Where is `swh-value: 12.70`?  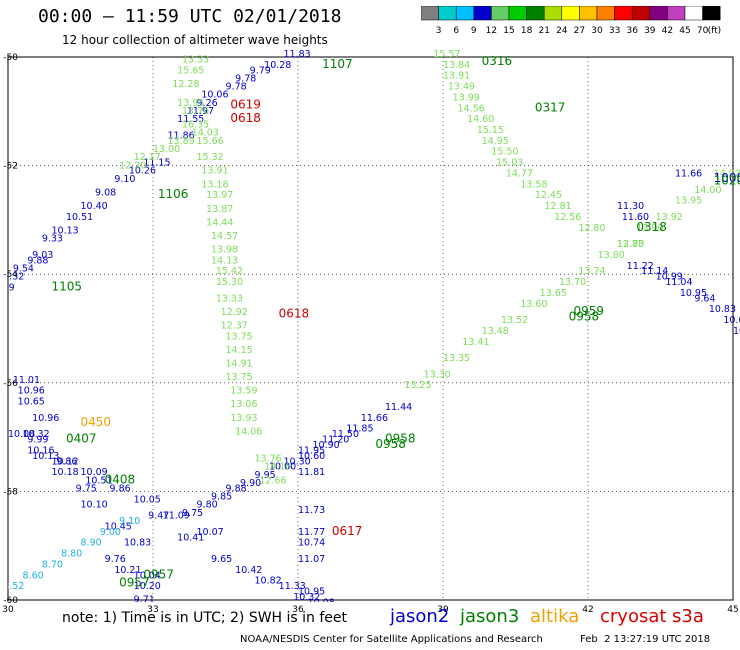
swh-value: 12.70 is located at coordinates (630, 244).